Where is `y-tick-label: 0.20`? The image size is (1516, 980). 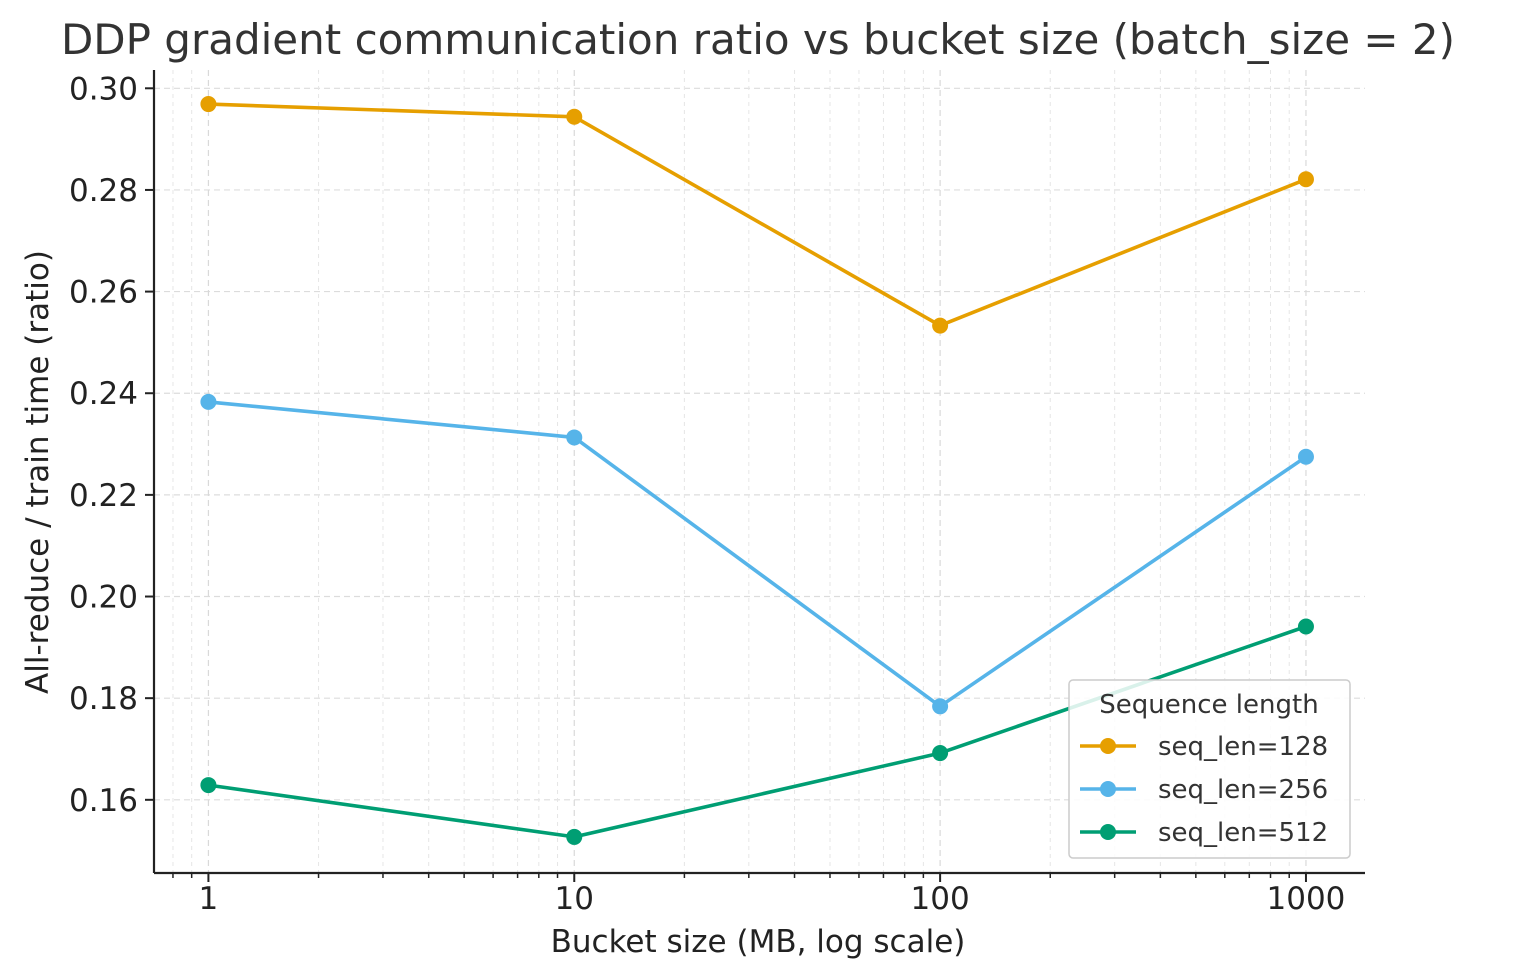
y-tick-label: 0.20 is located at coordinates (103, 598).